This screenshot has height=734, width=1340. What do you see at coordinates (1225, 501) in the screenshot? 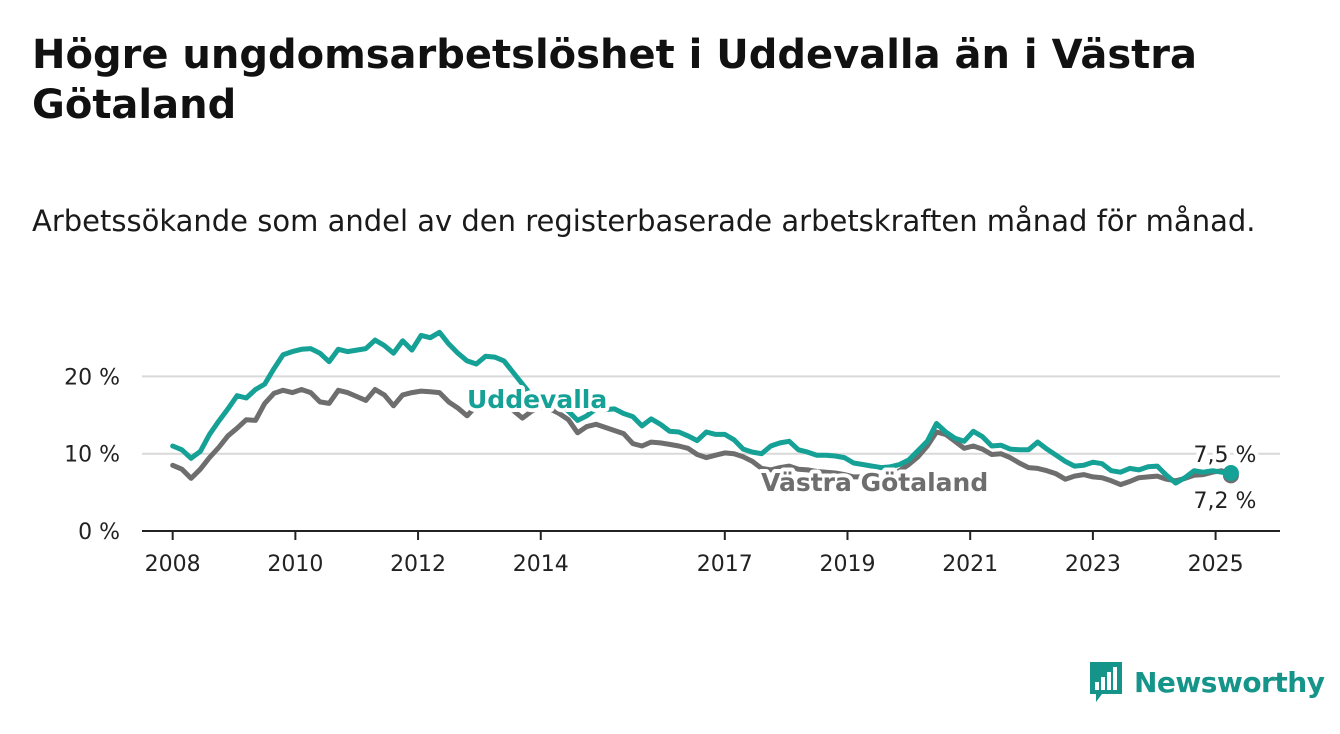
I see `end-value-label-vastra-gotaland: 7,2 %` at bounding box center [1225, 501].